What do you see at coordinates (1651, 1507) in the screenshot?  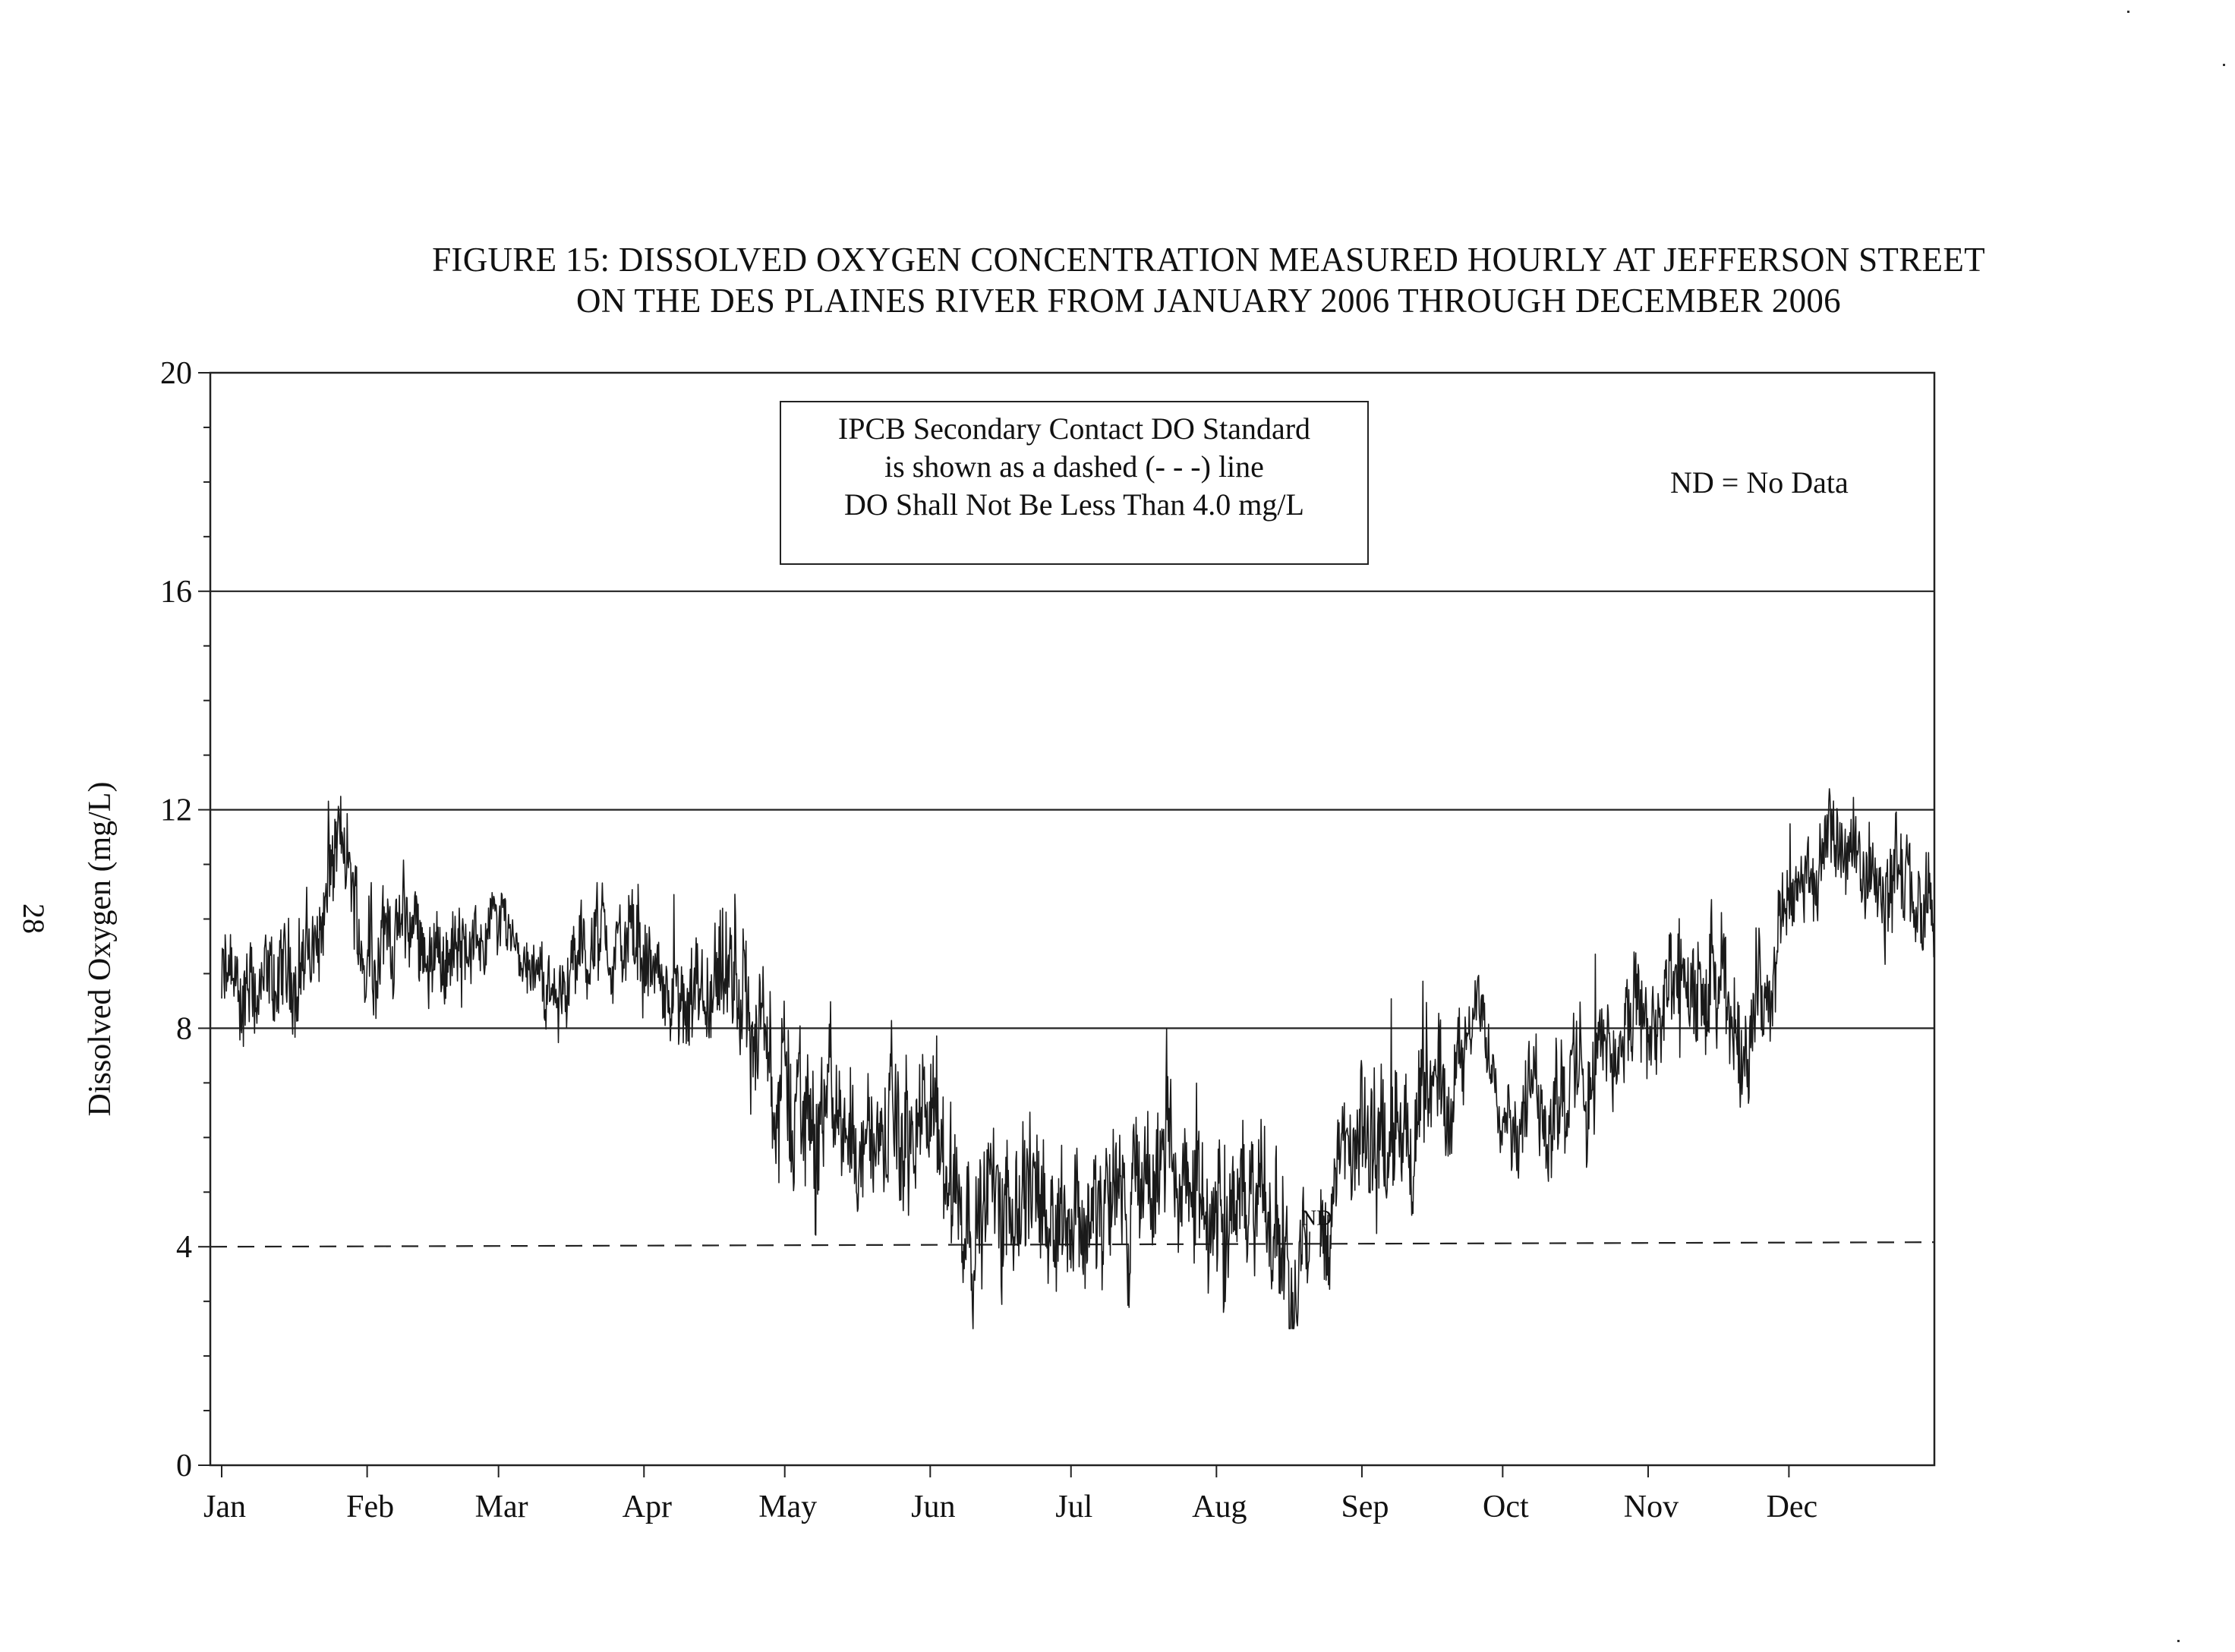 I see `x-tick-label: Nov` at bounding box center [1651, 1507].